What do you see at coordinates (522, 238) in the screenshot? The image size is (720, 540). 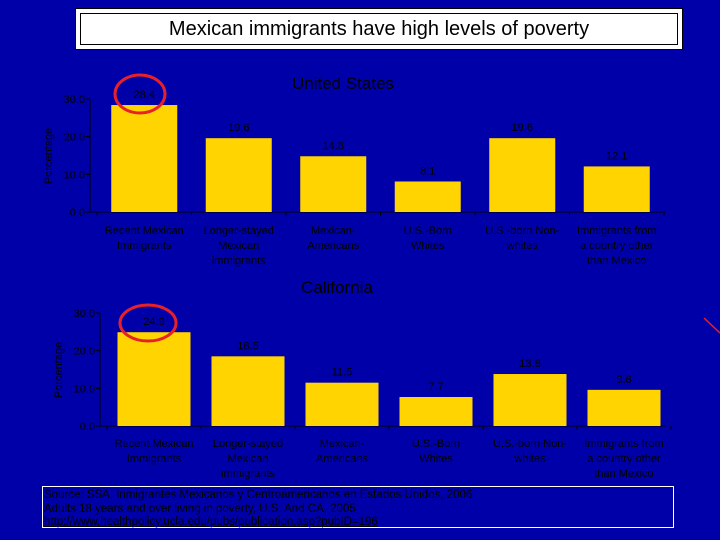 I see `chart1-category-label: U.S.-born Non-whites` at bounding box center [522, 238].